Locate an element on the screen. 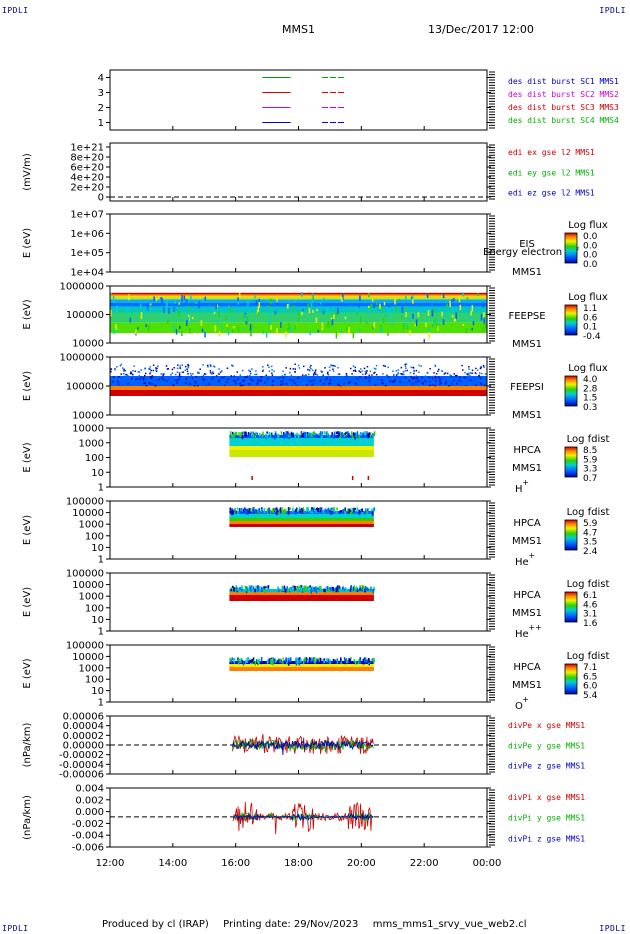 The image size is (630, 934). y-tick-label-hpca_he: 1000 is located at coordinates (91, 525).